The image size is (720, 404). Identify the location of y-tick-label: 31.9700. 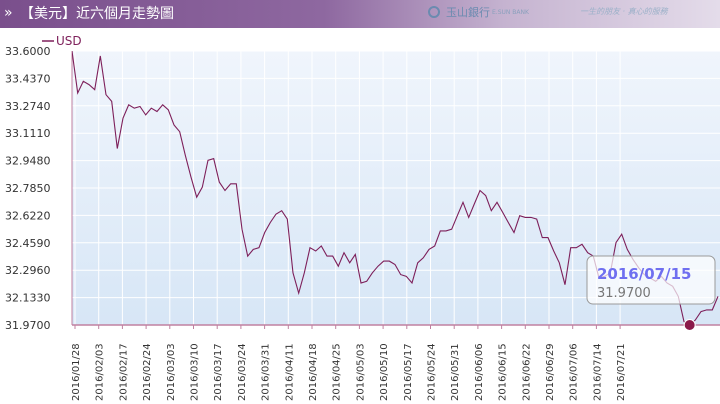
(28, 325).